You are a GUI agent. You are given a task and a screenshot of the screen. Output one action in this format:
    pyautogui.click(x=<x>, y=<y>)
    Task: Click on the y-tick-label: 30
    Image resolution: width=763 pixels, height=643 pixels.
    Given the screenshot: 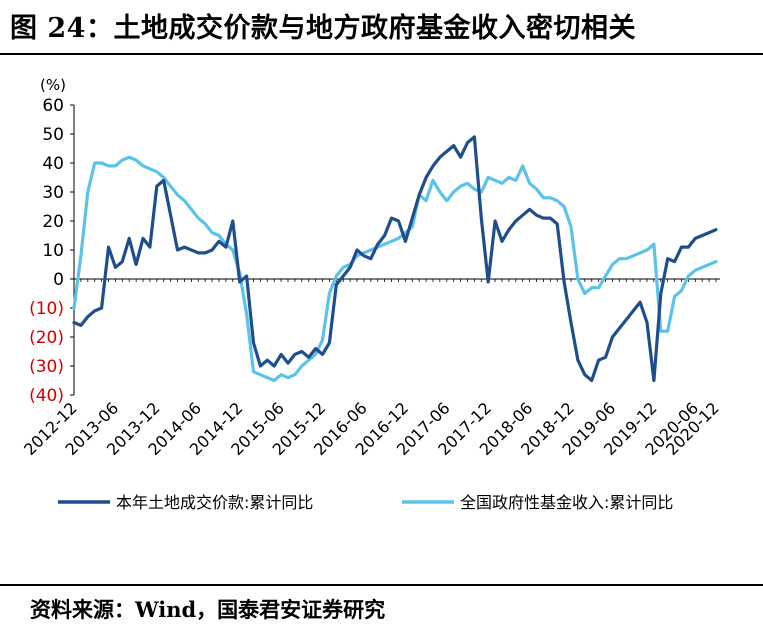 What is the action you would take?
    pyautogui.click(x=53, y=193)
    